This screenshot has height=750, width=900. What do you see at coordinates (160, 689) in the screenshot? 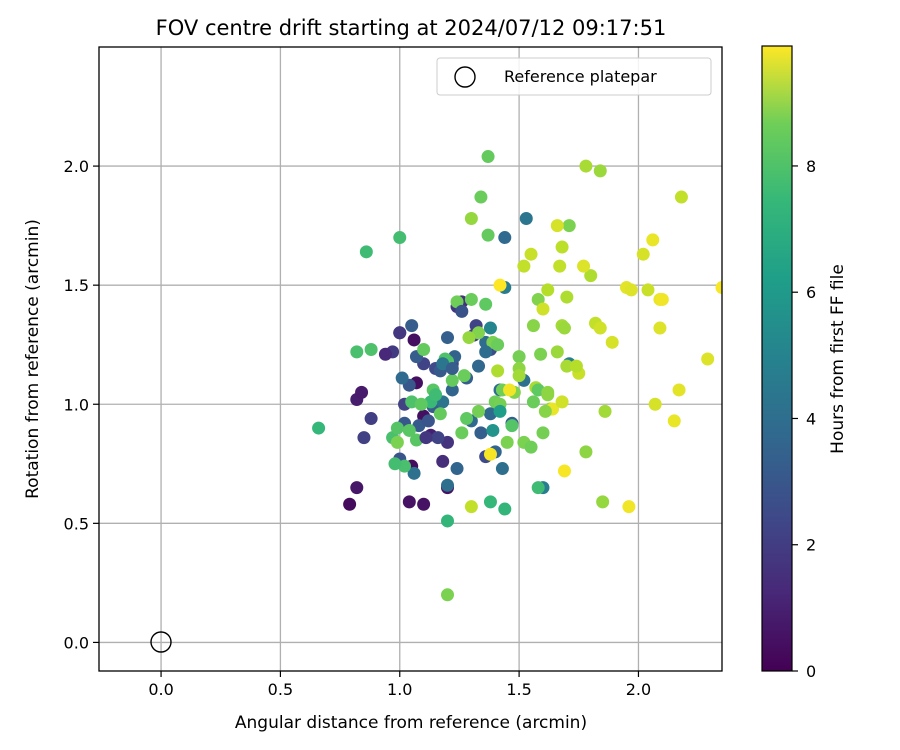
I see `x-tick-label: 0.0` at bounding box center [160, 689].